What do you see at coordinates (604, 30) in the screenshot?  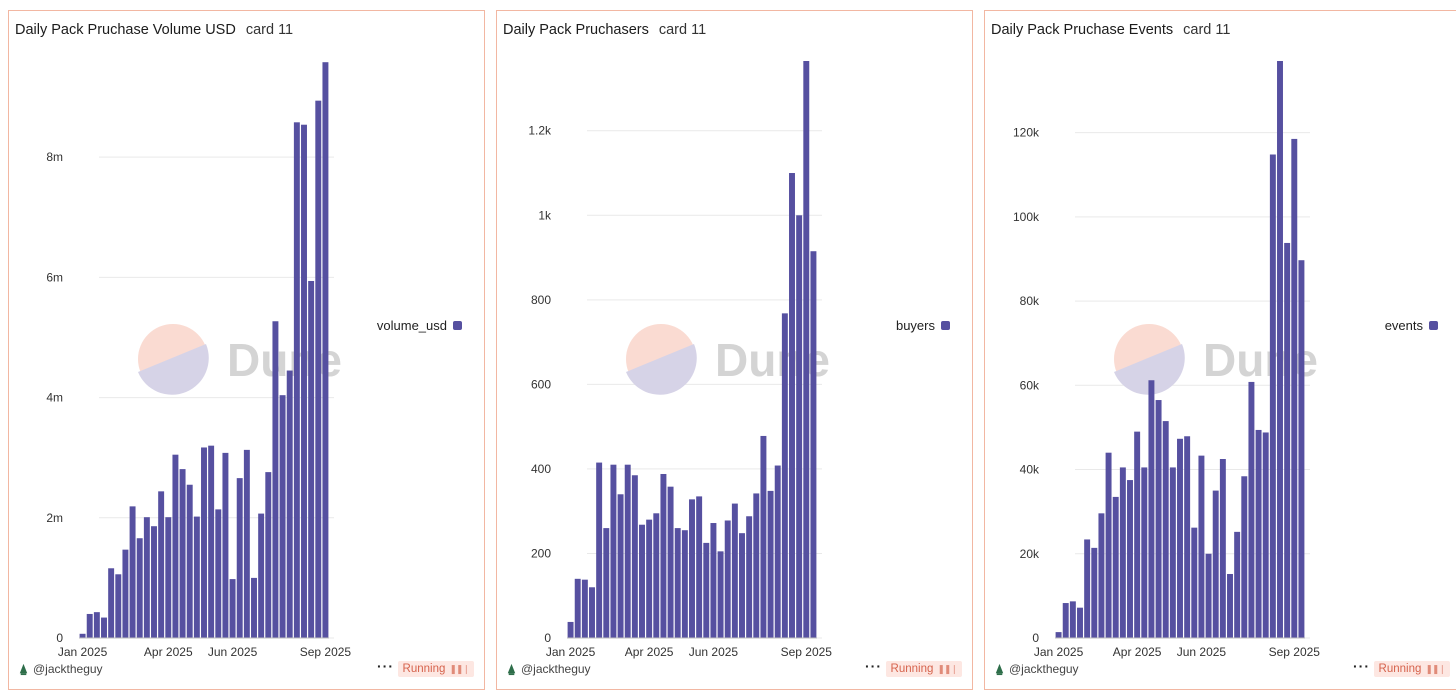 I see `chart-title: Daily Pack Pruchasers card 11` at bounding box center [604, 30].